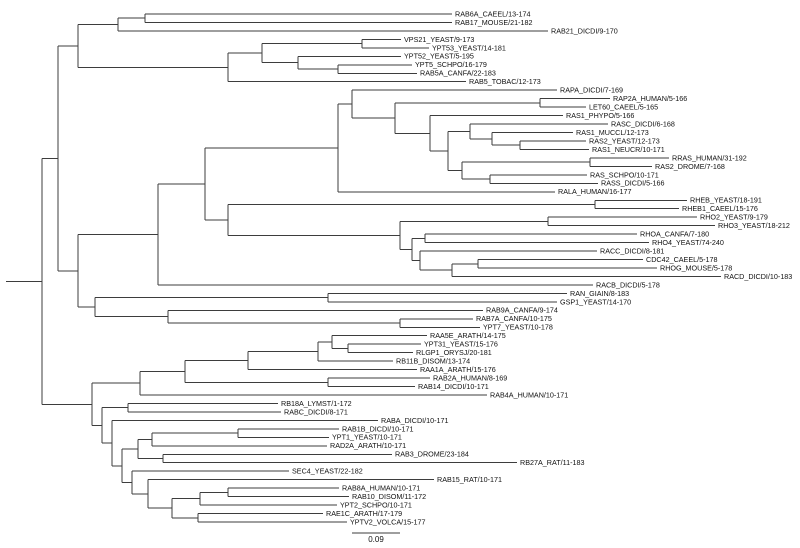 The height and width of the screenshot is (548, 800). I want to click on taxon-label: RAB14_DICDI/10-171, so click(453, 386).